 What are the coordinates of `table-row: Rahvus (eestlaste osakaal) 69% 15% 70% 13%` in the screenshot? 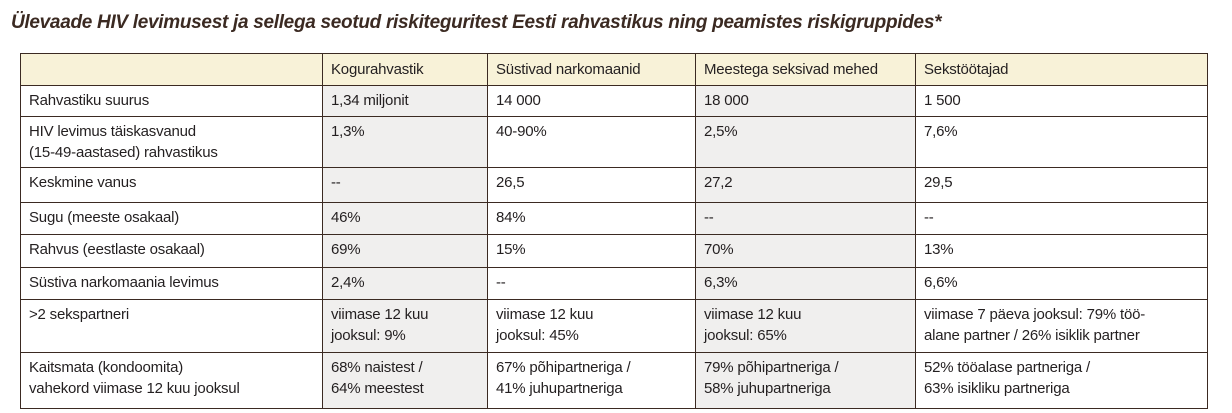 It's located at (614, 251).